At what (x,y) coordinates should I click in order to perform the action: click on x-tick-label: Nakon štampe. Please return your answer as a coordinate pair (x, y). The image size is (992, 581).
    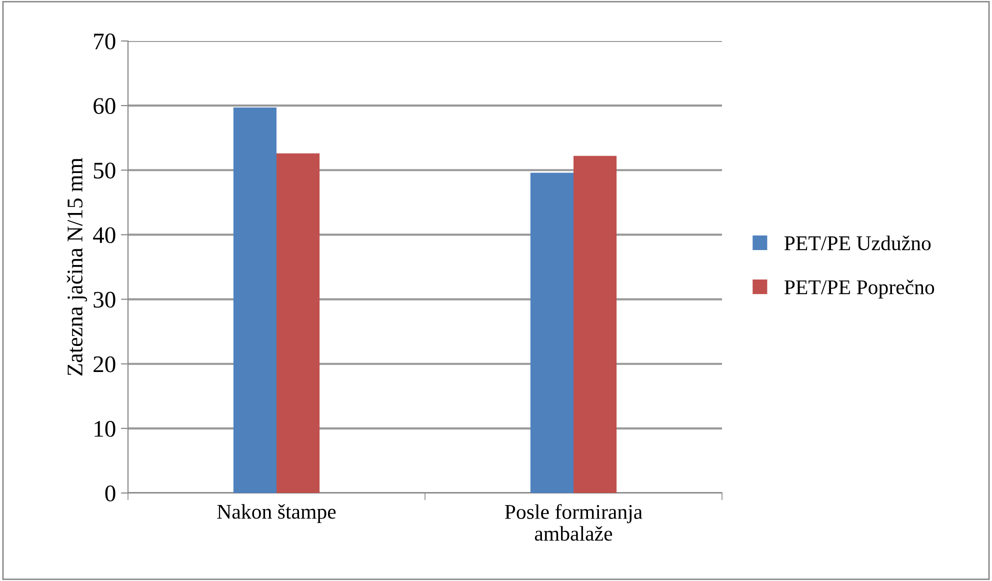
    Looking at the image, I should click on (276, 514).